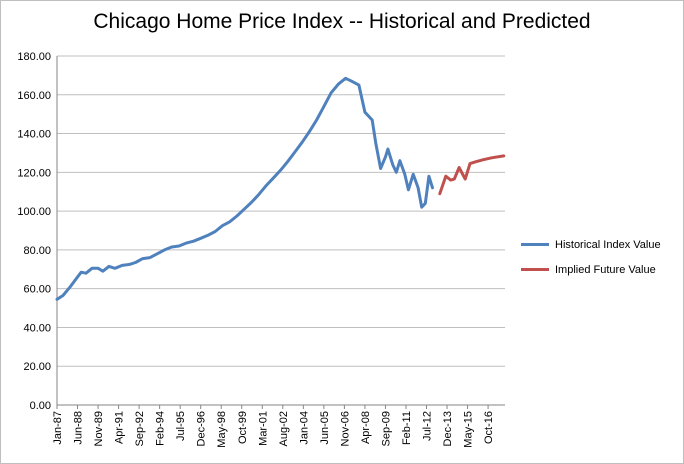 Image resolution: width=684 pixels, height=464 pixels. What do you see at coordinates (472, 175) in the screenshot?
I see `series-line-implied-future` at bounding box center [472, 175].